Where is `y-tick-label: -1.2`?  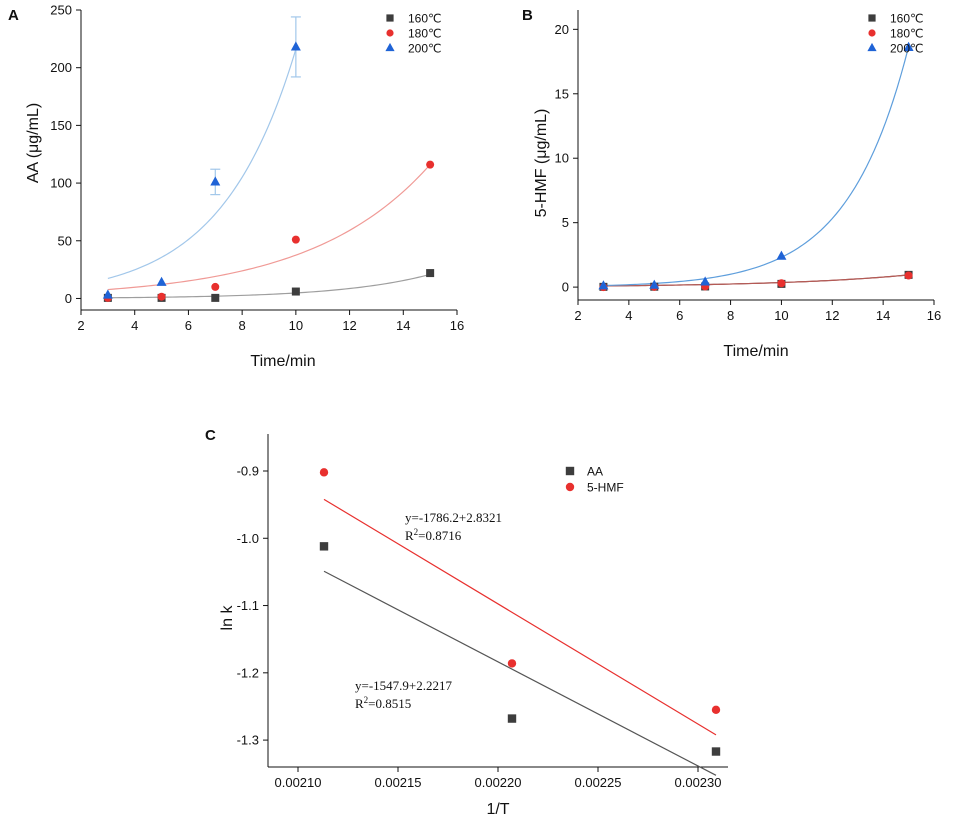 y-tick-label: -1.2 is located at coordinates (248, 672).